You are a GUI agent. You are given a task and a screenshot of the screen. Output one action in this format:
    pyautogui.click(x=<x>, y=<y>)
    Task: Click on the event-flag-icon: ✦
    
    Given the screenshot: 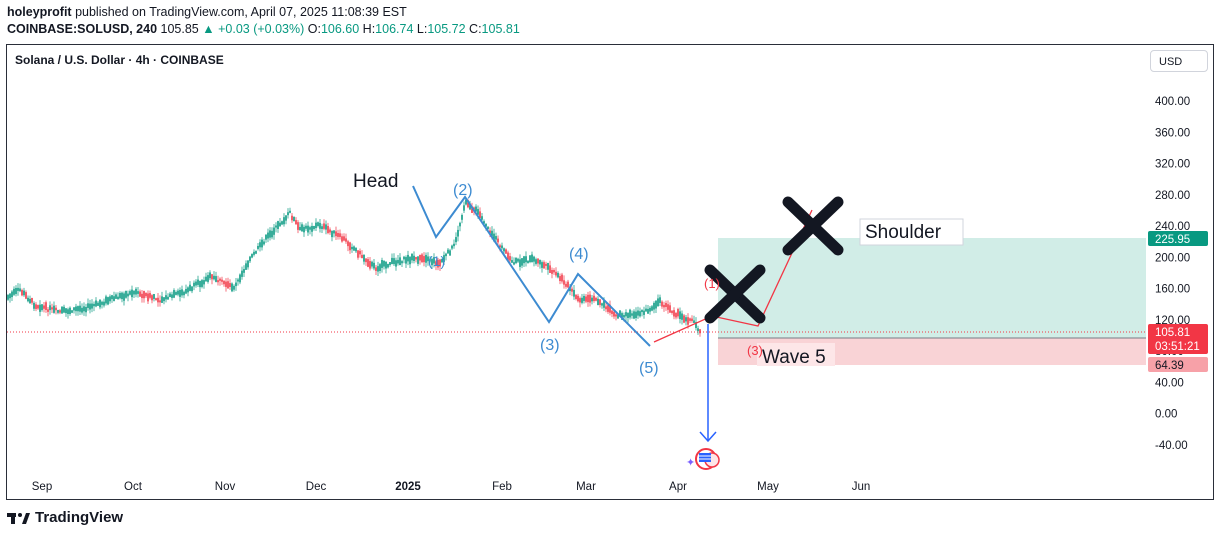 What is the action you would take?
    pyautogui.click(x=703, y=459)
    